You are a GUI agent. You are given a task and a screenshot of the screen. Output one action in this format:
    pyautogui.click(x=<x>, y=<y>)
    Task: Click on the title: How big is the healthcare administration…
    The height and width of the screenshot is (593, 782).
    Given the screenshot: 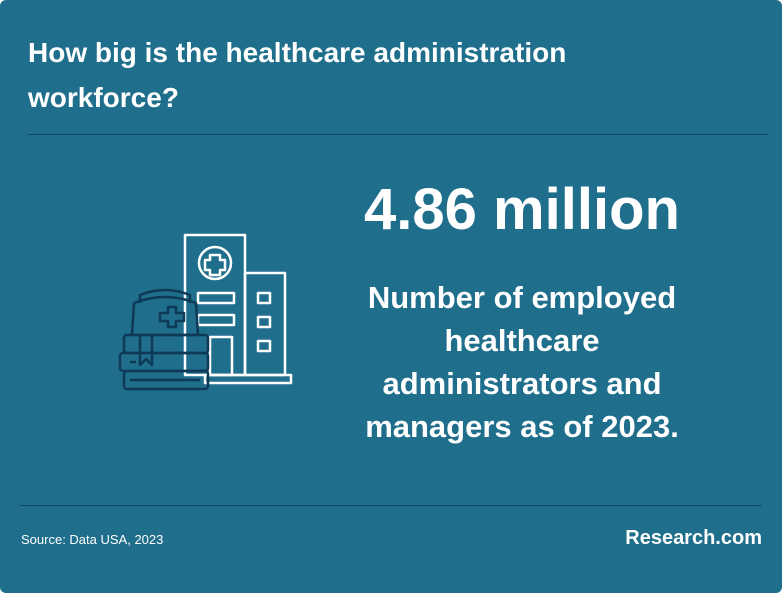 What is the action you would take?
    pyautogui.click(x=297, y=75)
    